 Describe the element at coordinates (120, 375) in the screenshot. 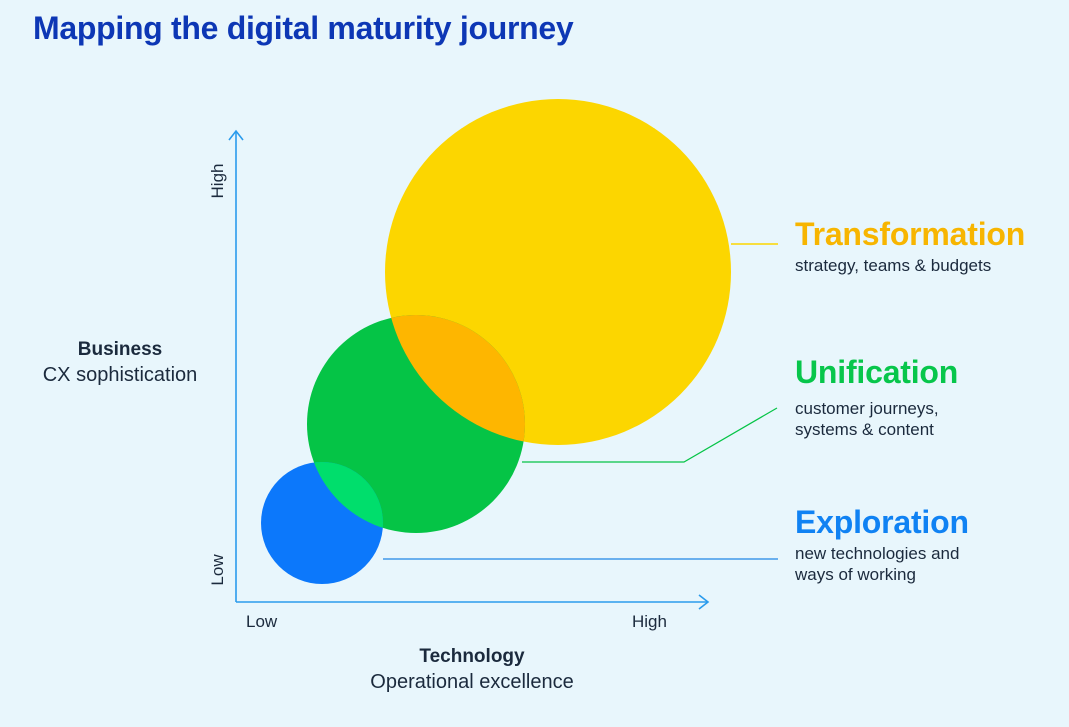

I see `y-axis-label-text: CX sophistication` at that location.